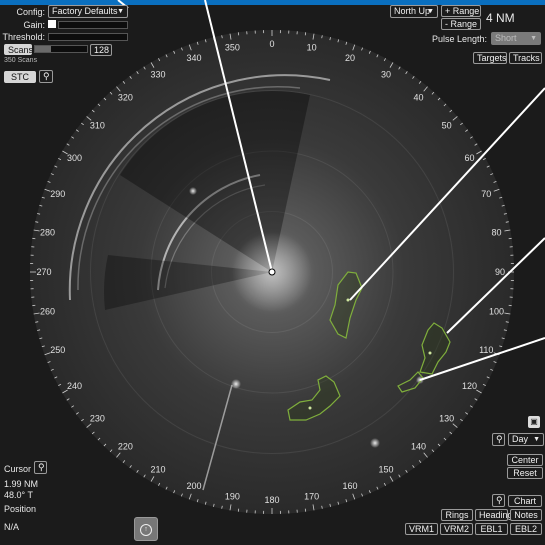 Image resolution: width=545 pixels, height=545 pixels. Describe the element at coordinates (525, 473) in the screenshot. I see `reset-button: Reset` at that location.